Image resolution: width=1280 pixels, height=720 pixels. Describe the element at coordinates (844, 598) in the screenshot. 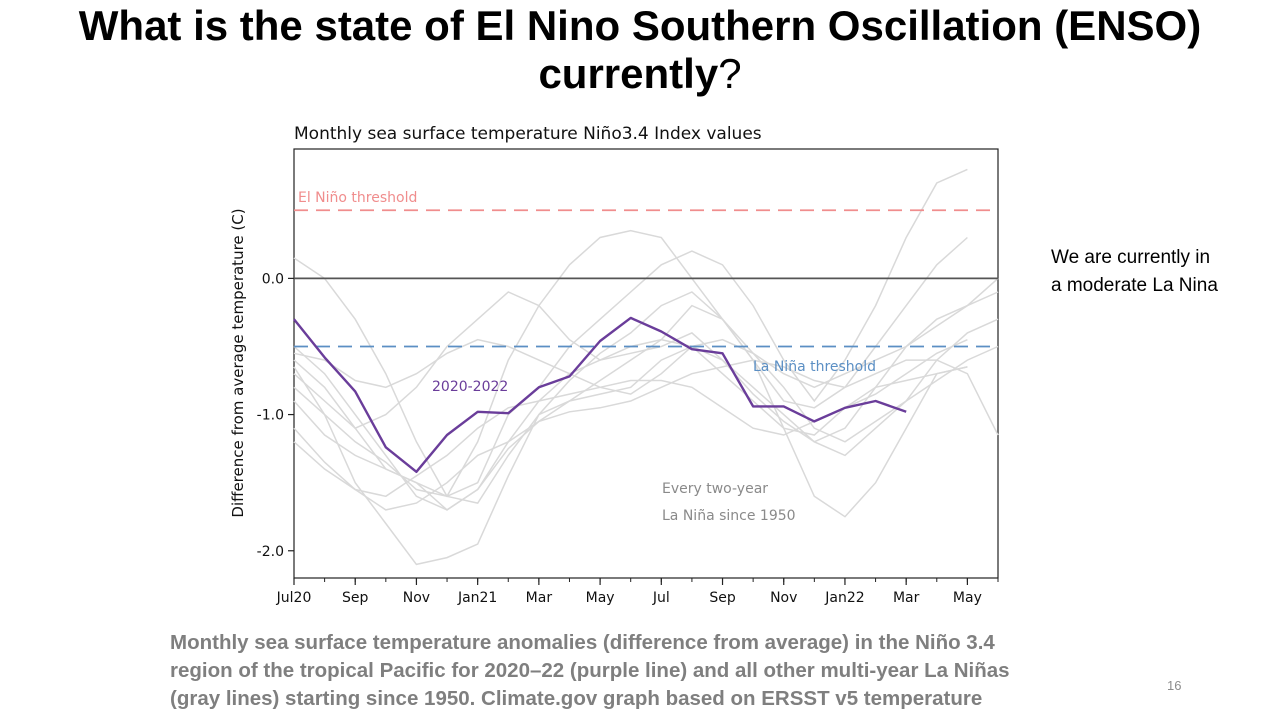

I see `x-tick-label: Jan22` at that location.